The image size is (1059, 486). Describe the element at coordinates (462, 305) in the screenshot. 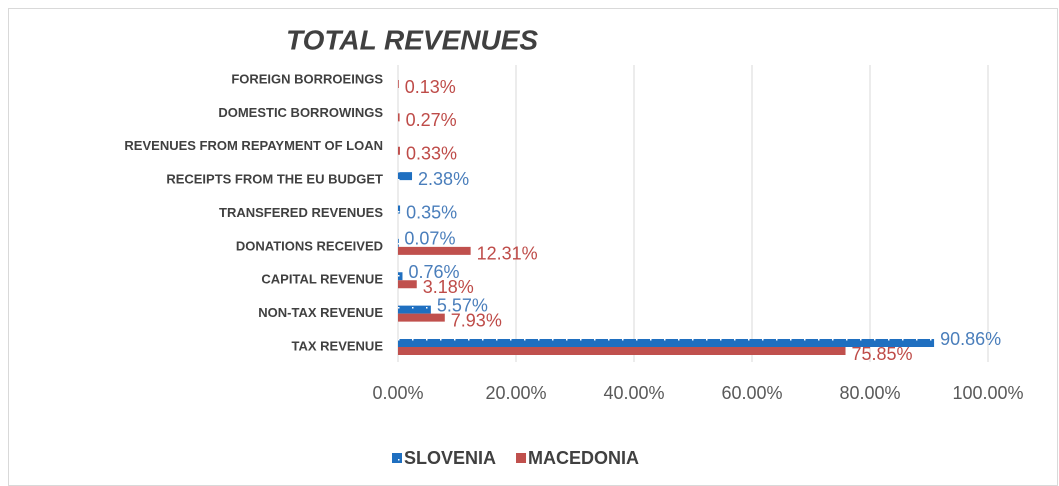

I see `data-label: 5.57%` at that location.